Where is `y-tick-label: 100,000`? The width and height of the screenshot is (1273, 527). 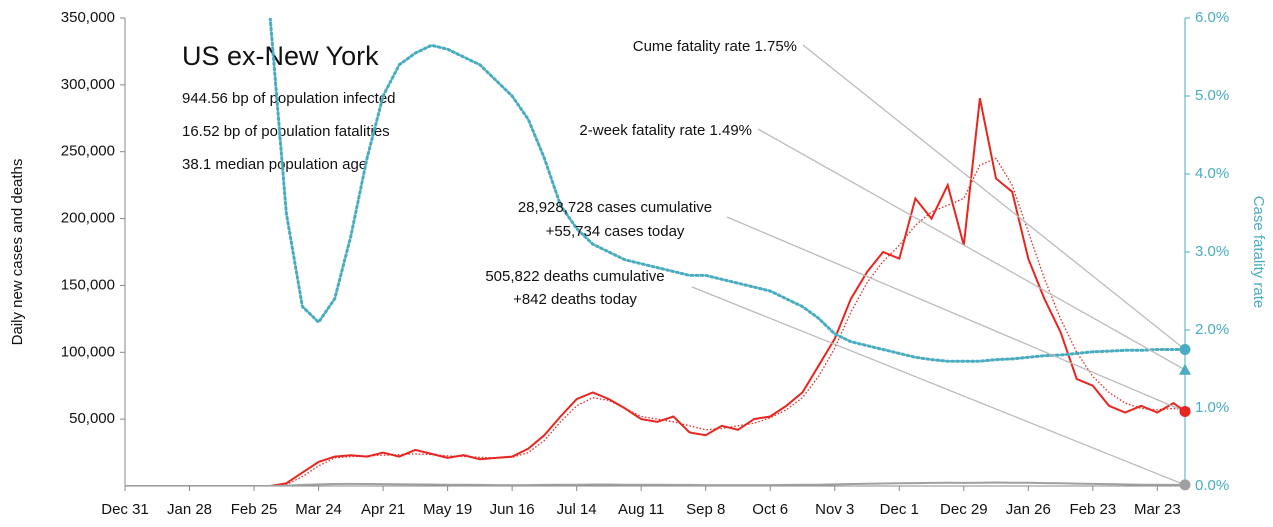
y-tick-label: 100,000 is located at coordinates (88, 351).